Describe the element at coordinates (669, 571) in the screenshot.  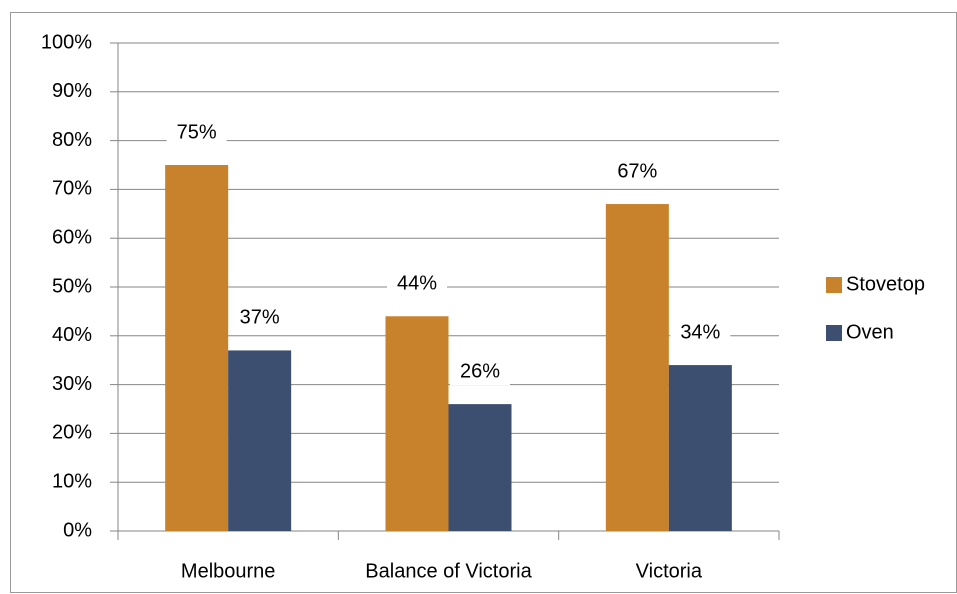
I see `x-tick-label: Victoria` at that location.